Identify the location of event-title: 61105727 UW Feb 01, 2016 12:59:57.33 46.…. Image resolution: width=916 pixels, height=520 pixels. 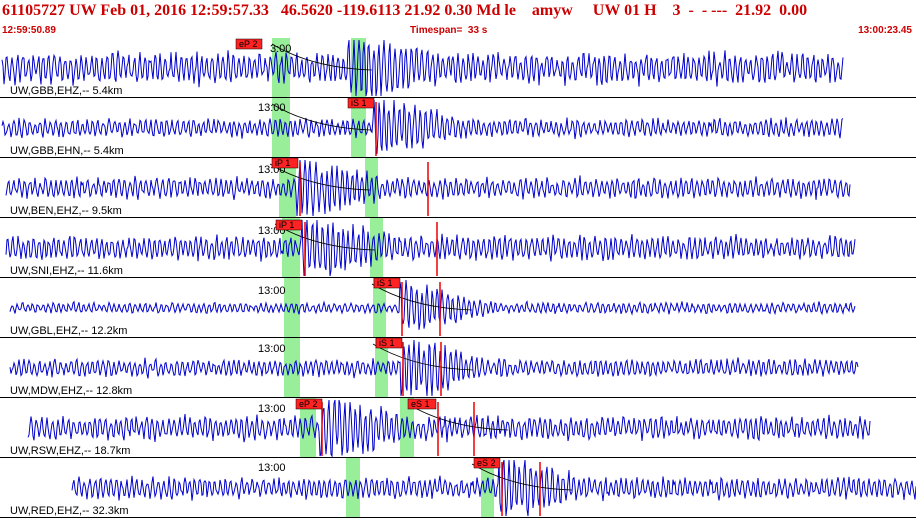
(405, 10).